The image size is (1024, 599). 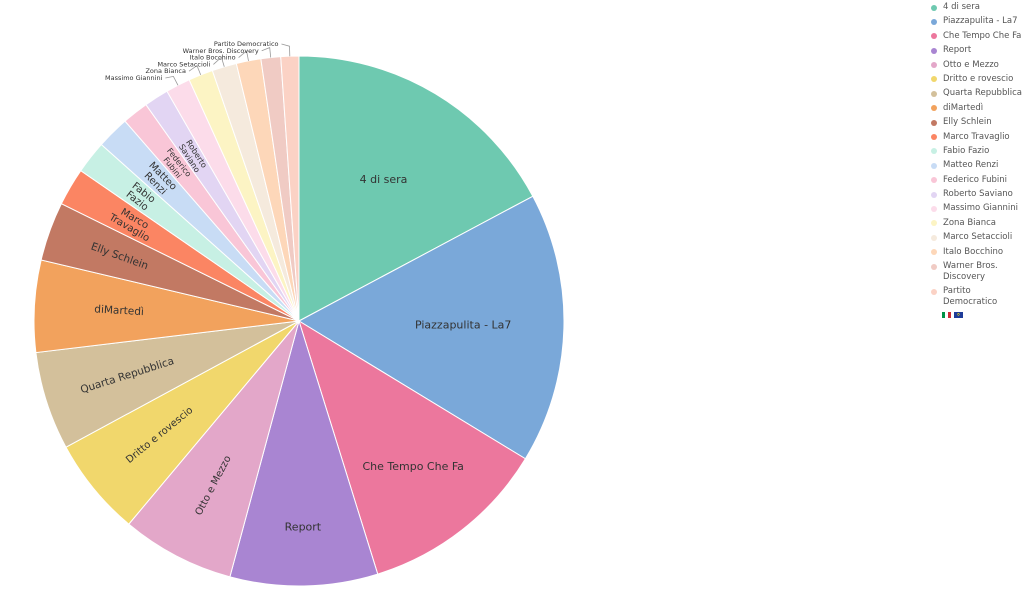 What do you see at coordinates (221, 51) in the screenshot?
I see `slice-label-warner-bros-discovery: Warner Bros. Discovery` at bounding box center [221, 51].